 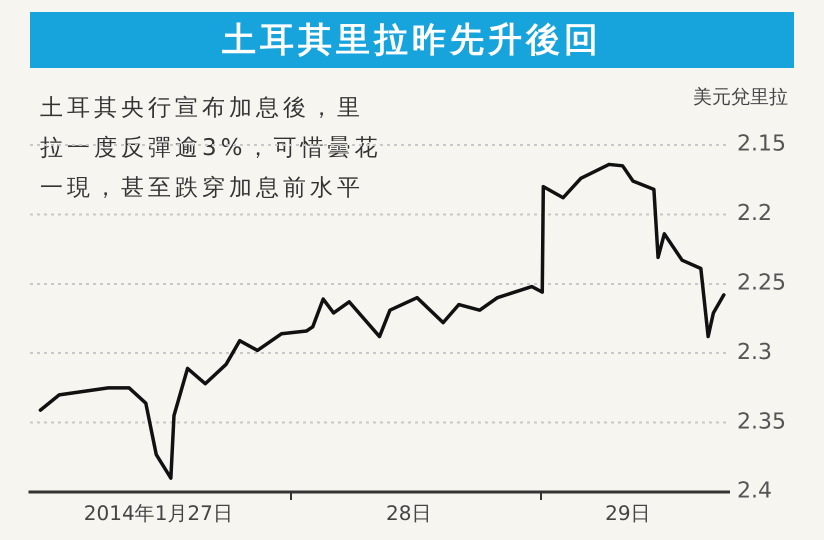 I want to click on y-tick-label: 2.15, so click(x=761, y=144).